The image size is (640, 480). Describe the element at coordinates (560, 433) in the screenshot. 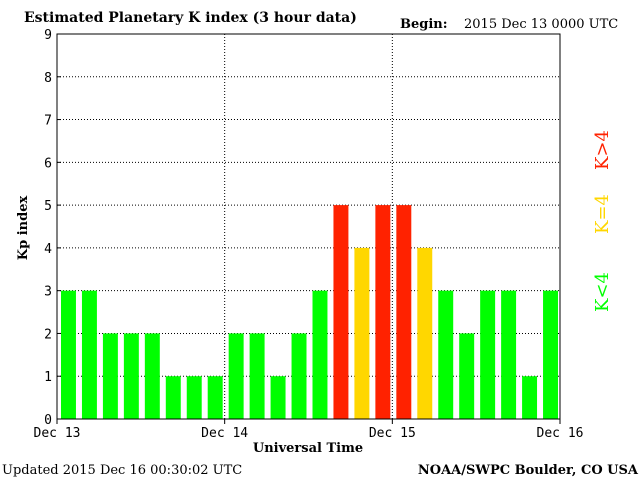

I see `x-tick-label: Dec 16` at that location.